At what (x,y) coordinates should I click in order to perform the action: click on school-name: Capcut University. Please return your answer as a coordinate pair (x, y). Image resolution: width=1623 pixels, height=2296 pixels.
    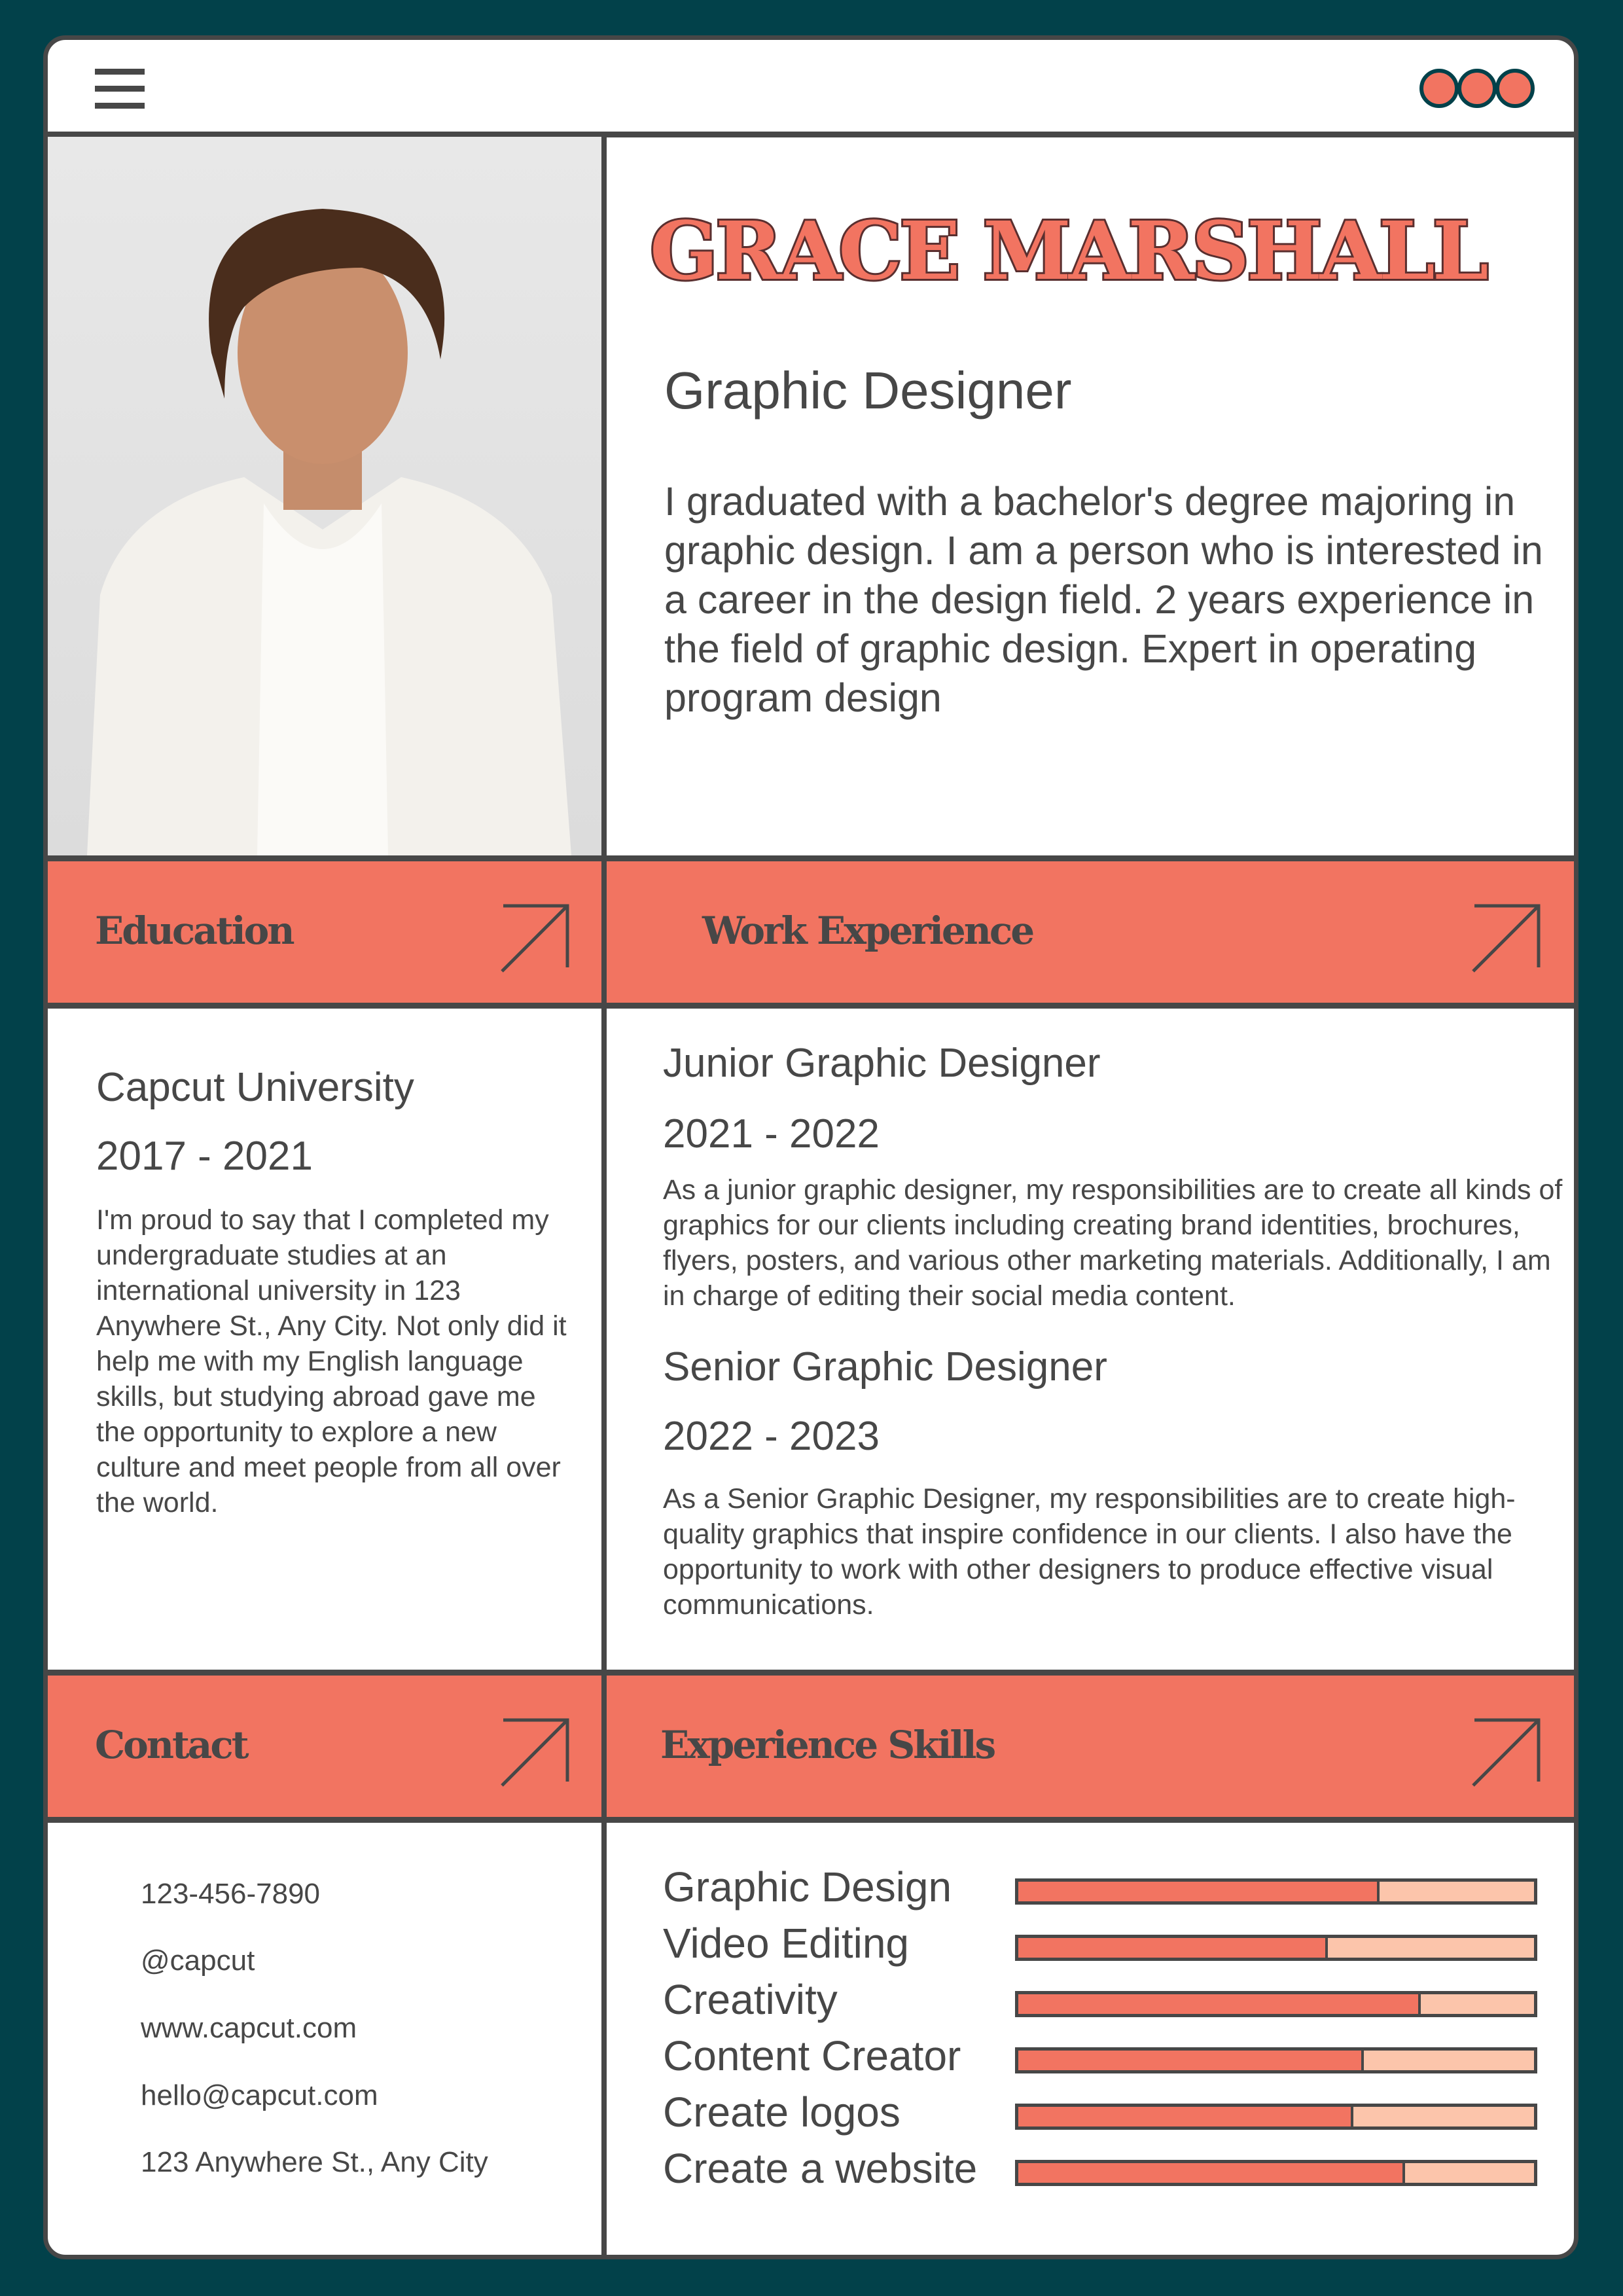
    Looking at the image, I should click on (255, 1087).